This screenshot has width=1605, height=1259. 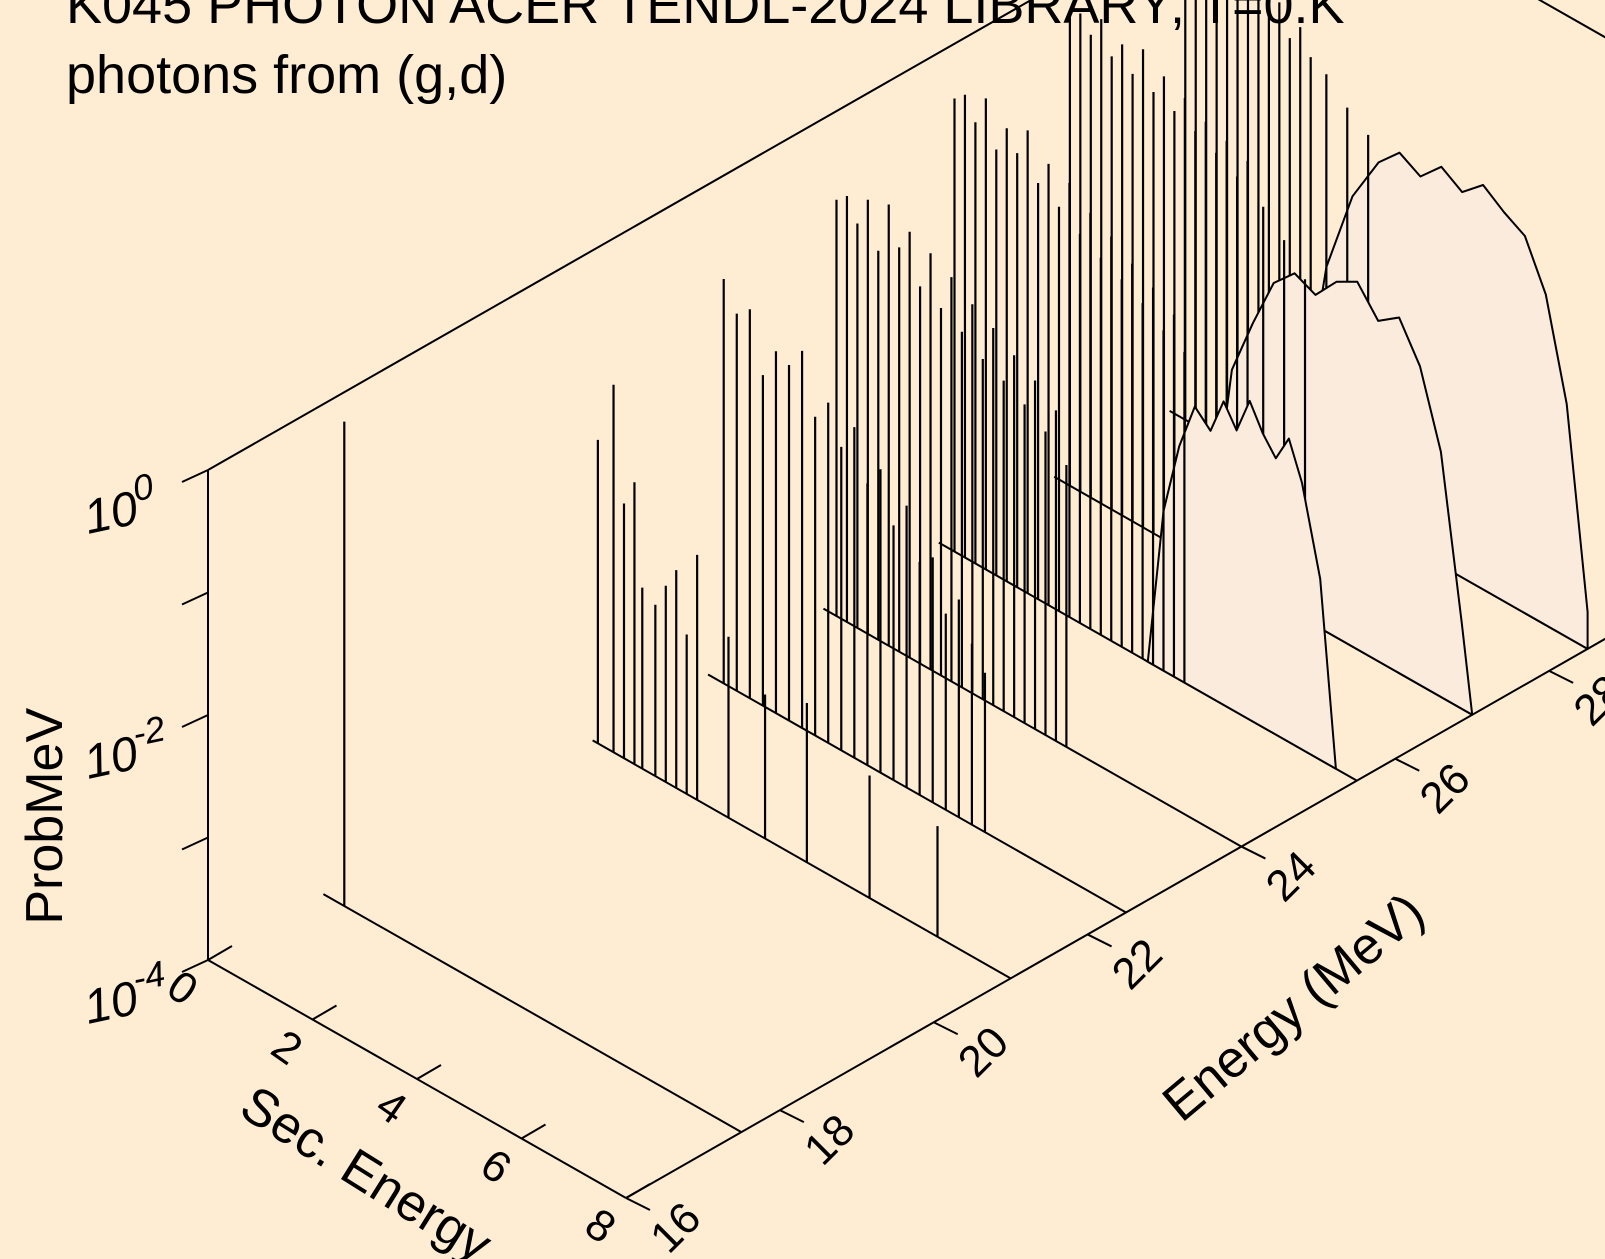 What do you see at coordinates (1444, 788) in the screenshot?
I see `y-tick-label: 26` at bounding box center [1444, 788].